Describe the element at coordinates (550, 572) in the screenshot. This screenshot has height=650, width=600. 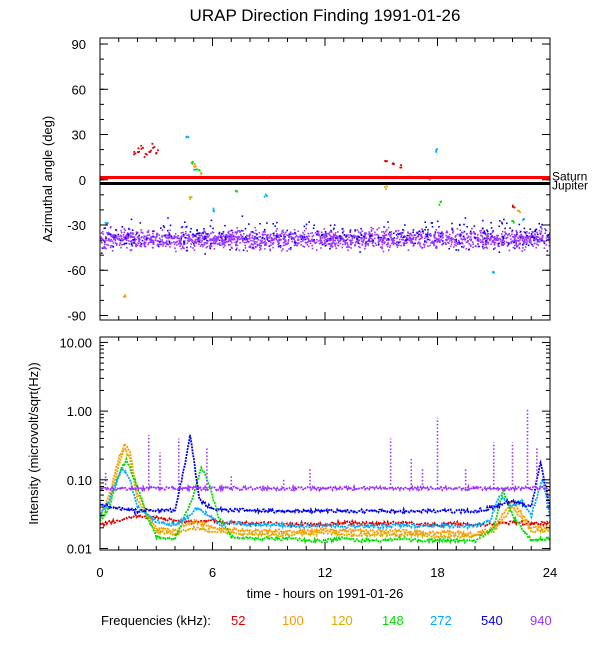
I see `x-tick-label: 24` at that location.